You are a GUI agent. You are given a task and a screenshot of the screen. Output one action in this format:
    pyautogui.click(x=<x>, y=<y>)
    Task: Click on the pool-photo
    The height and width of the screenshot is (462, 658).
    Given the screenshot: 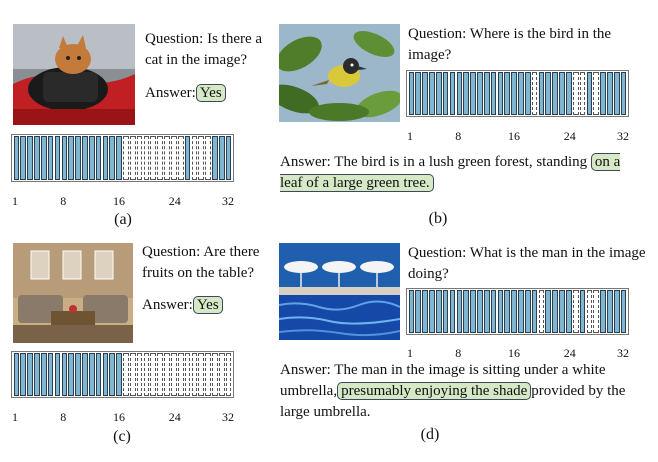 What is the action you would take?
    pyautogui.click(x=339, y=291)
    